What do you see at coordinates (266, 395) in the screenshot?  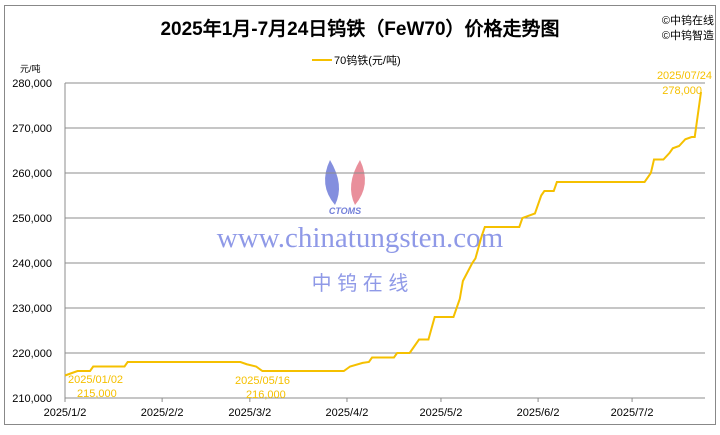 I see `annotation-value: 216,000` at bounding box center [266, 395].